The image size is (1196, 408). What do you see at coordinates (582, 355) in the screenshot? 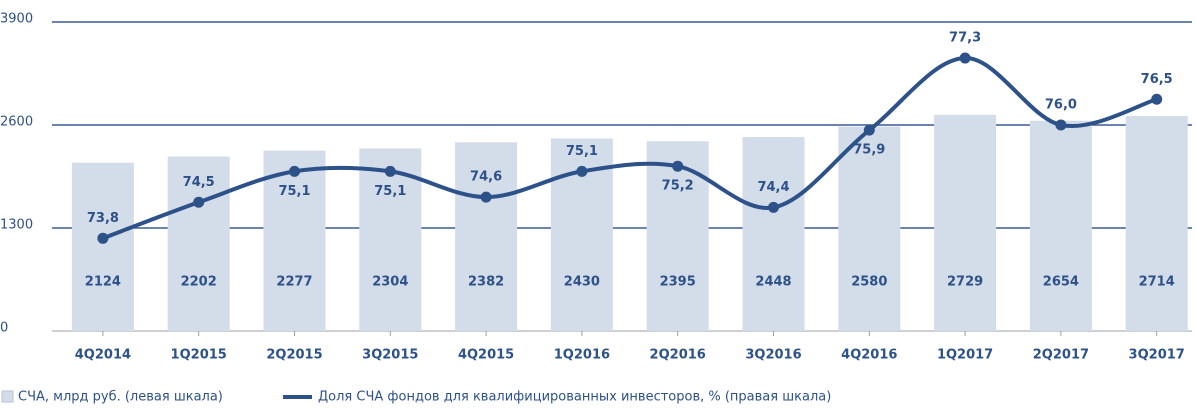
I see `x-tick-label: 1Q2016` at bounding box center [582, 355].